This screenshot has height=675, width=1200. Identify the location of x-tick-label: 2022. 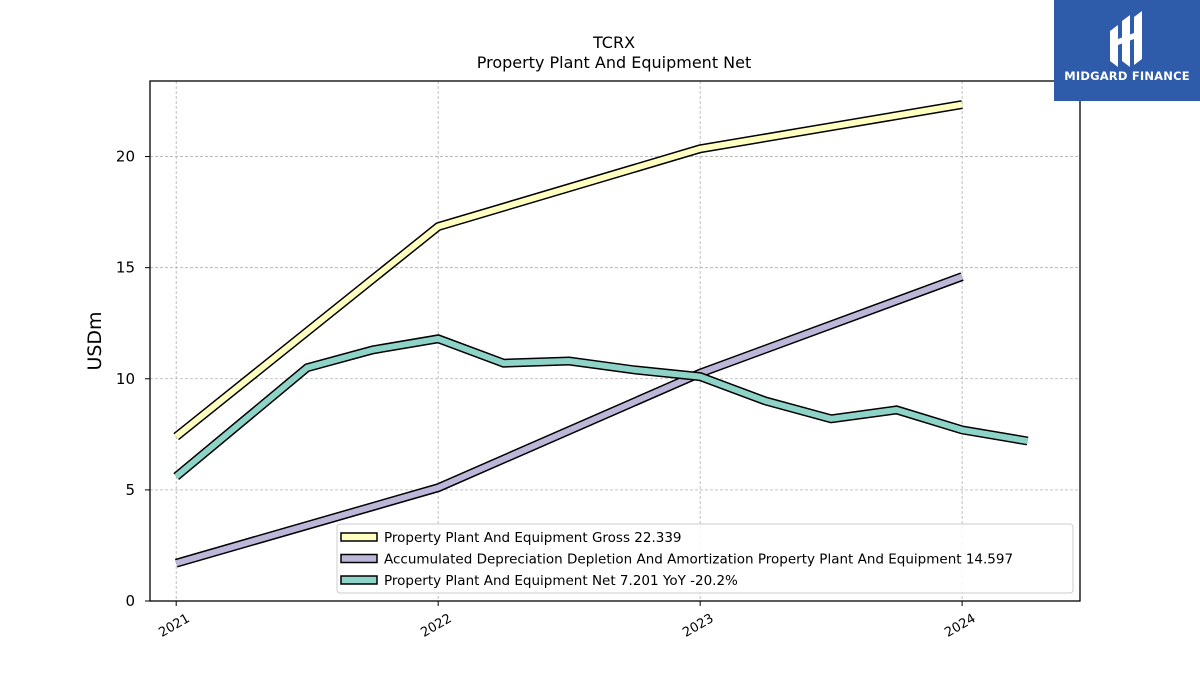
(436, 626).